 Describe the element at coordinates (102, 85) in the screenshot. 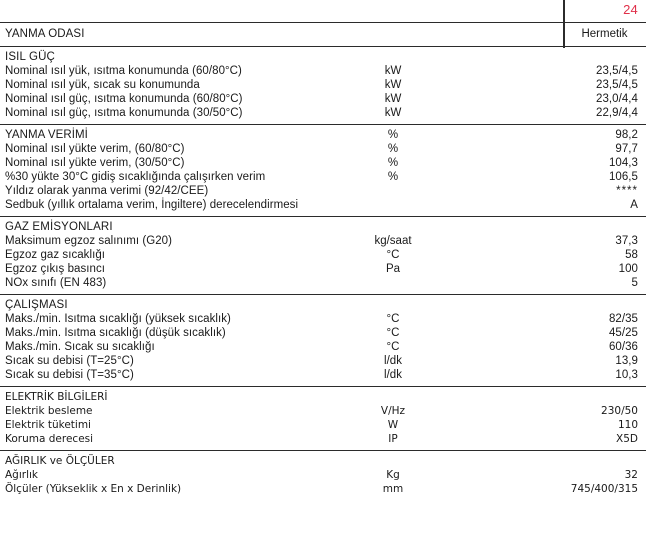

I see `spec-label: Nominal ısıl yük, sıcak su konumunda` at that location.